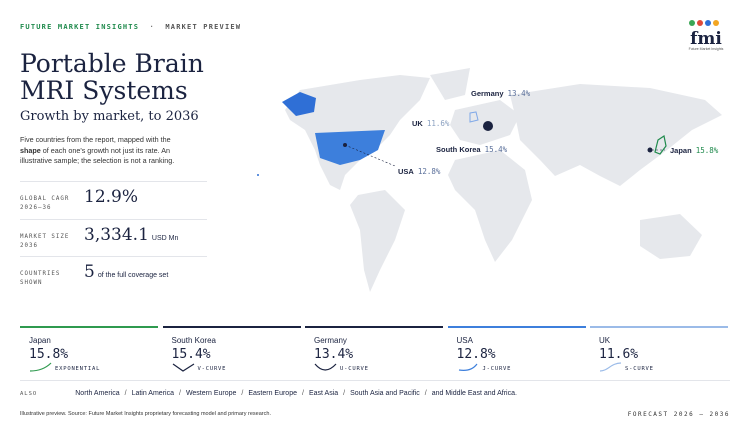 This screenshot has width=750, height=421. I want to click on map-value: 12.8%, so click(429, 171).